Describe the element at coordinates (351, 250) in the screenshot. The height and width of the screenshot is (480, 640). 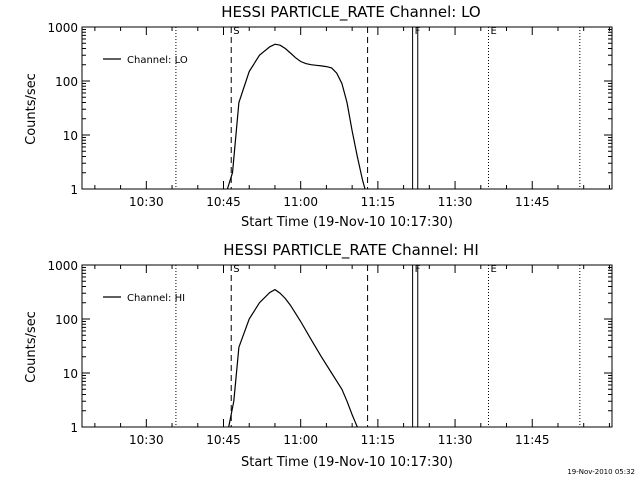
I see `chart-title: HESSI PARTICLE_RATE Channel: HI` at that location.